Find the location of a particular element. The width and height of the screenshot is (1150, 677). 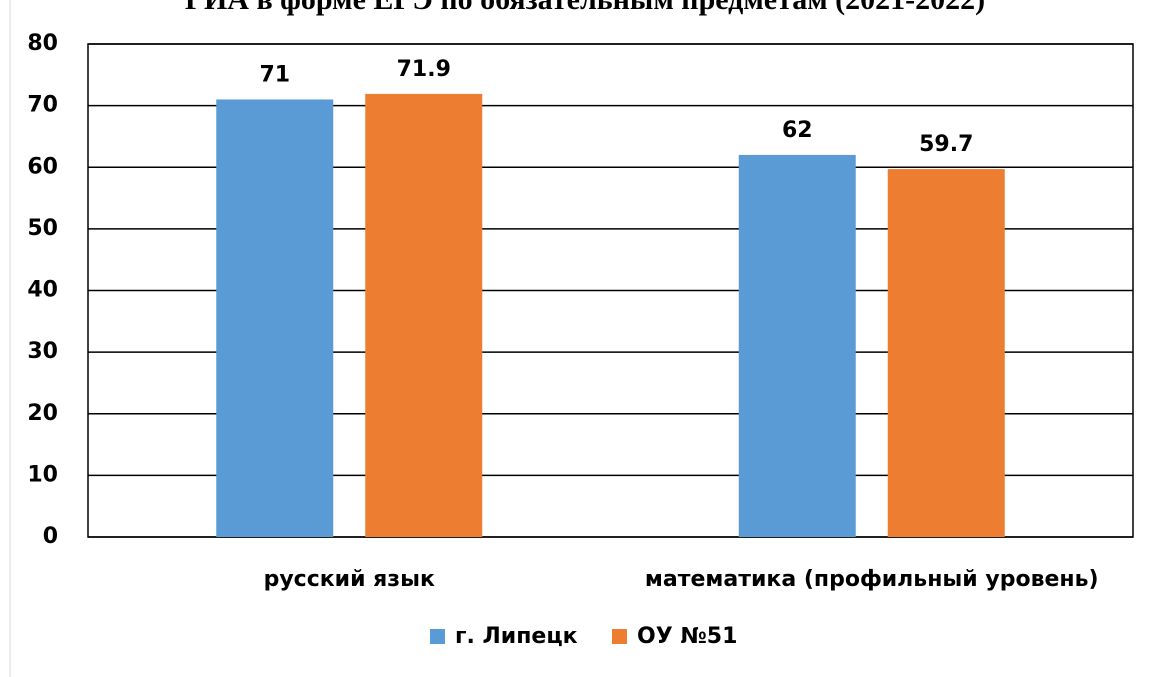

data-label: 71.9 is located at coordinates (424, 69).